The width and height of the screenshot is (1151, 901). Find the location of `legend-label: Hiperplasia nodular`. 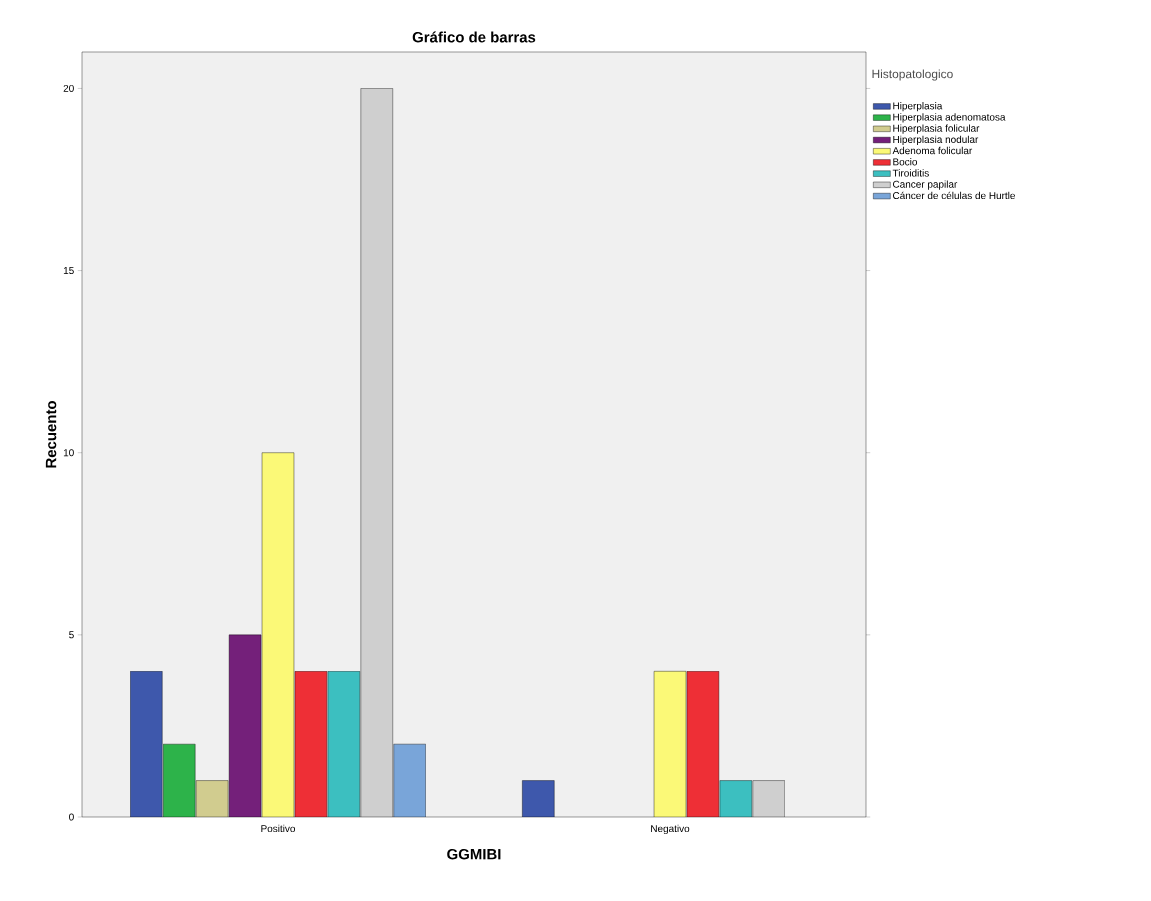

legend-label: Hiperplasia nodular is located at coordinates (936, 140).